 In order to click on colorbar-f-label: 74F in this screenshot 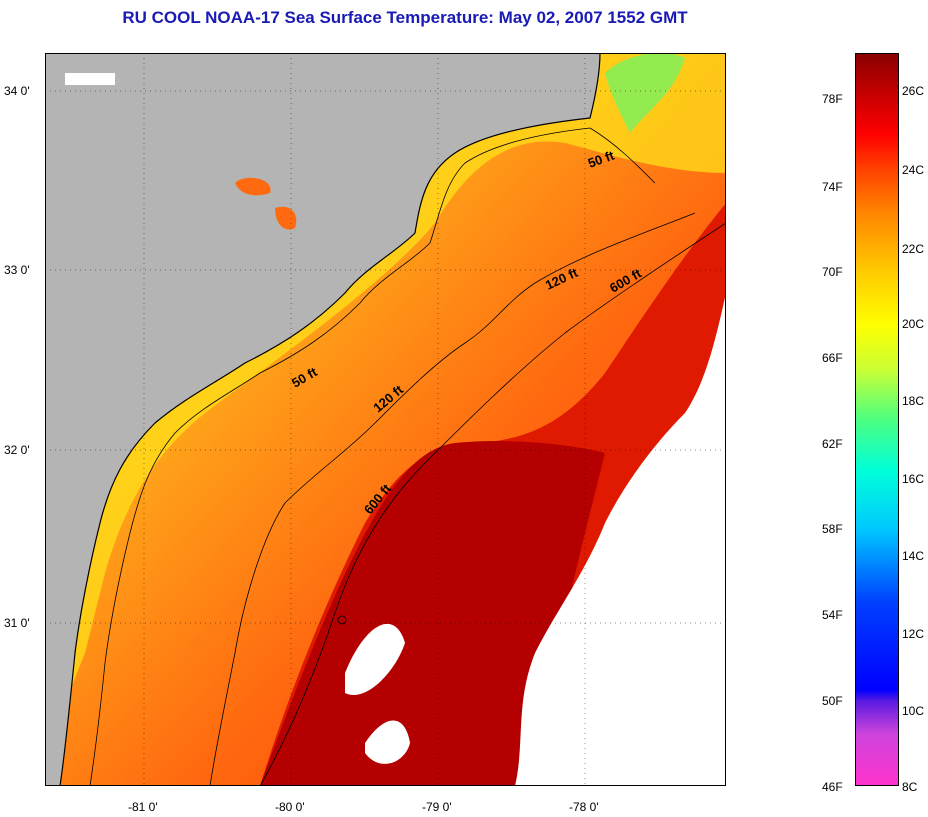, I will do `click(832, 187)`.